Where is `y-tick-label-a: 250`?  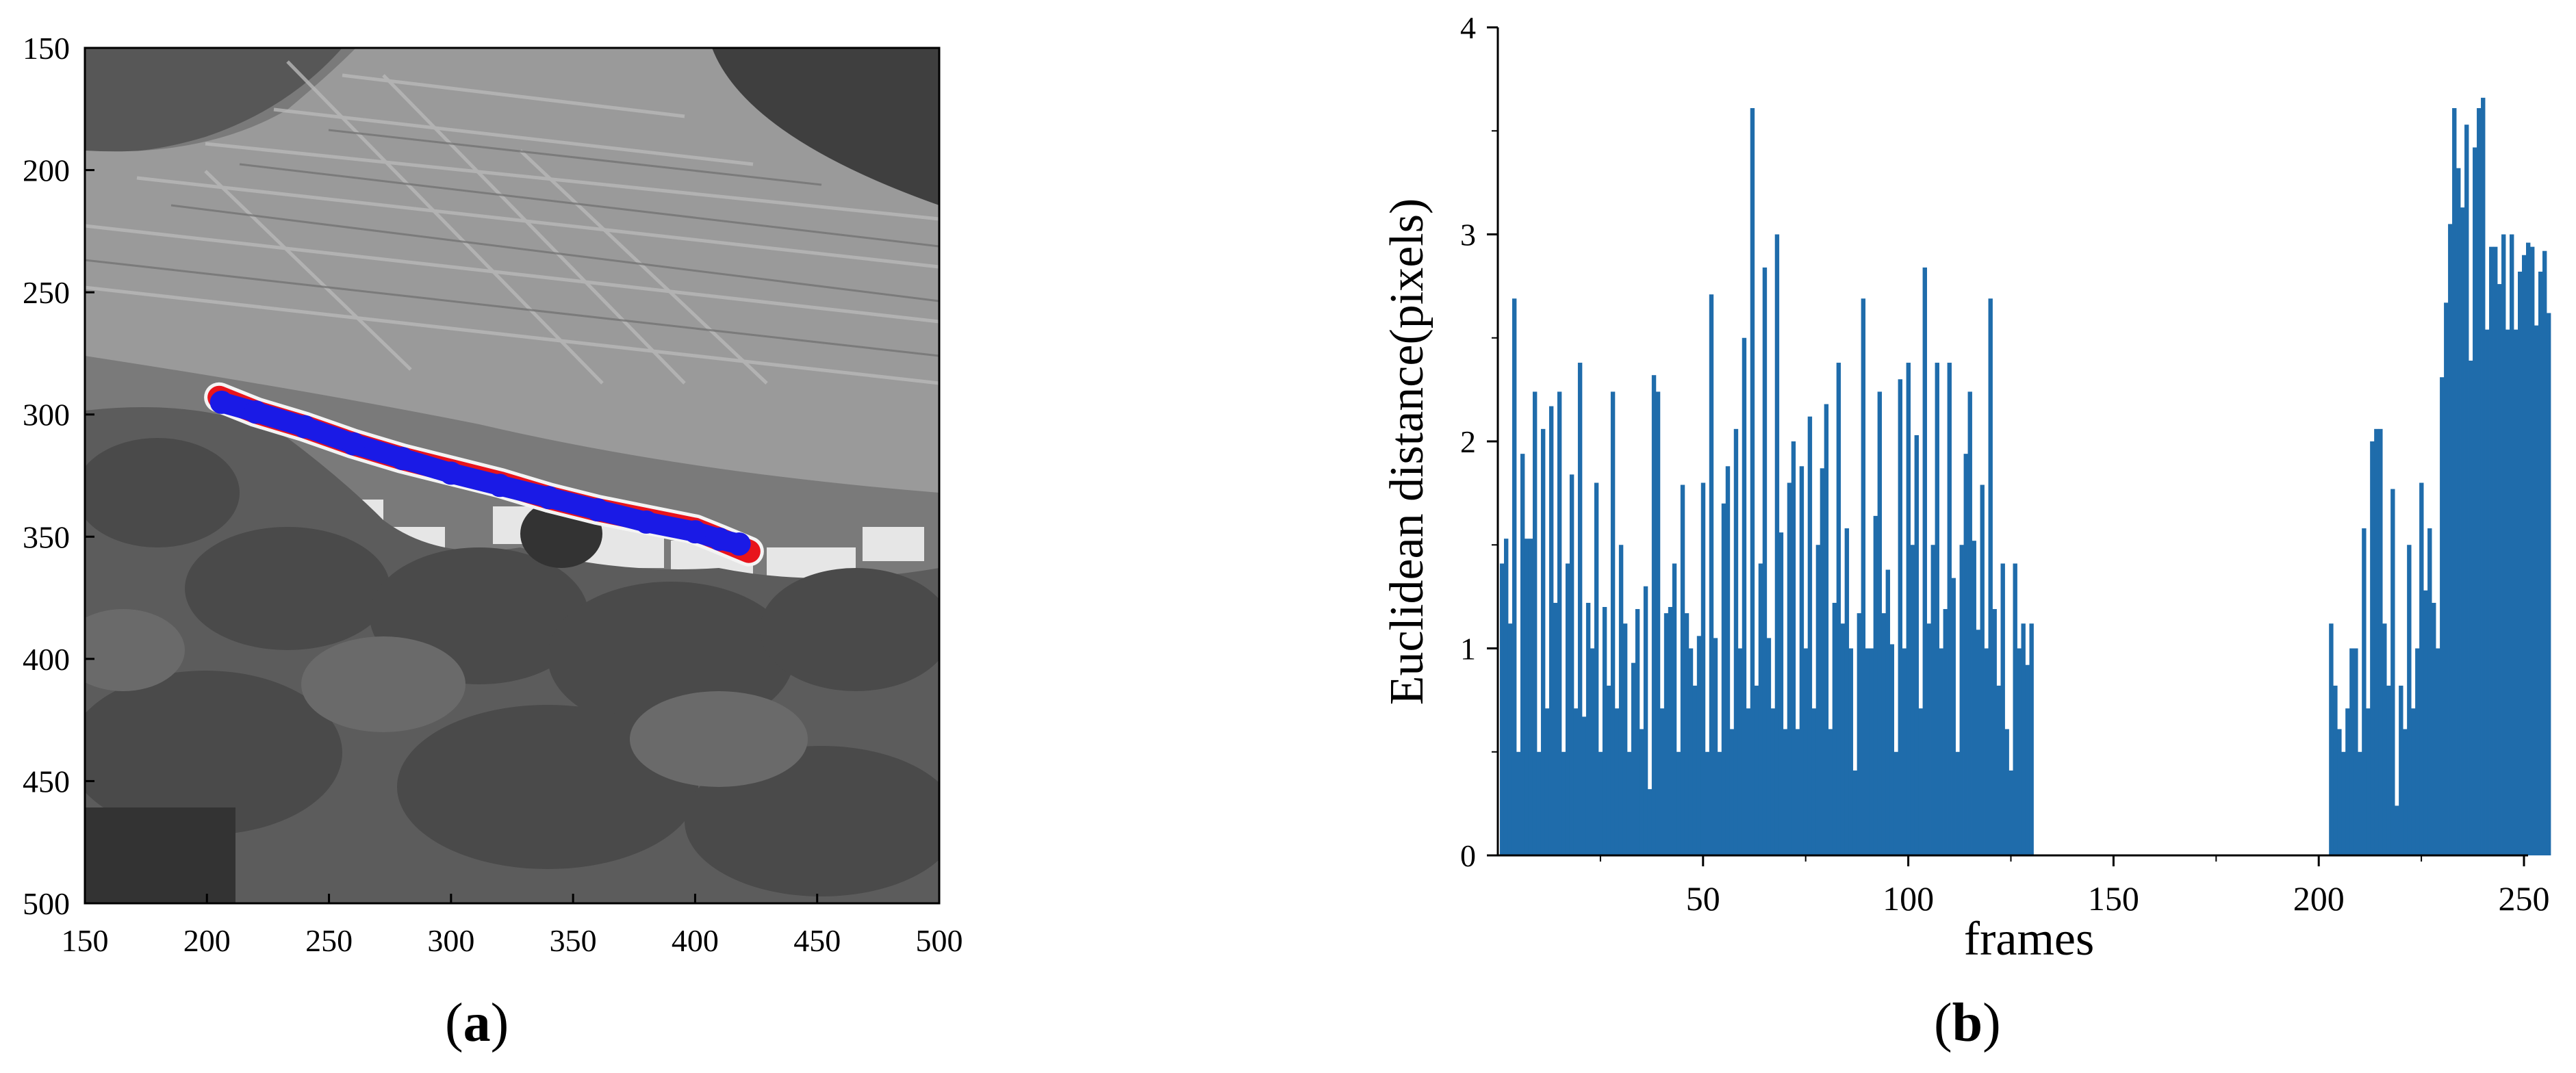 y-tick-label-a: 250 is located at coordinates (47, 292).